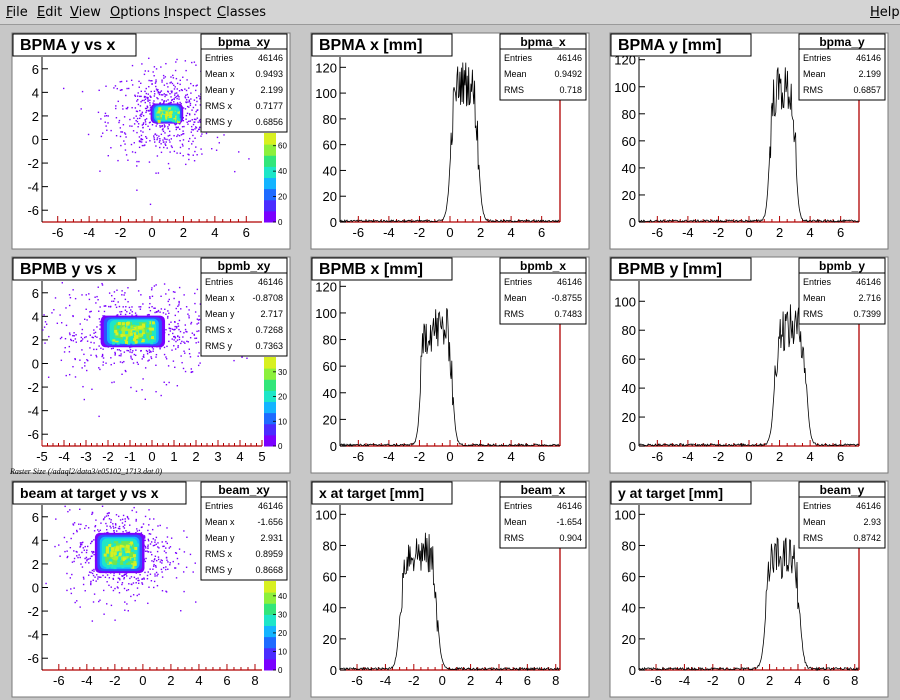  What do you see at coordinates (741, 680) in the screenshot?
I see `x-tick-label: 0` at bounding box center [741, 680].